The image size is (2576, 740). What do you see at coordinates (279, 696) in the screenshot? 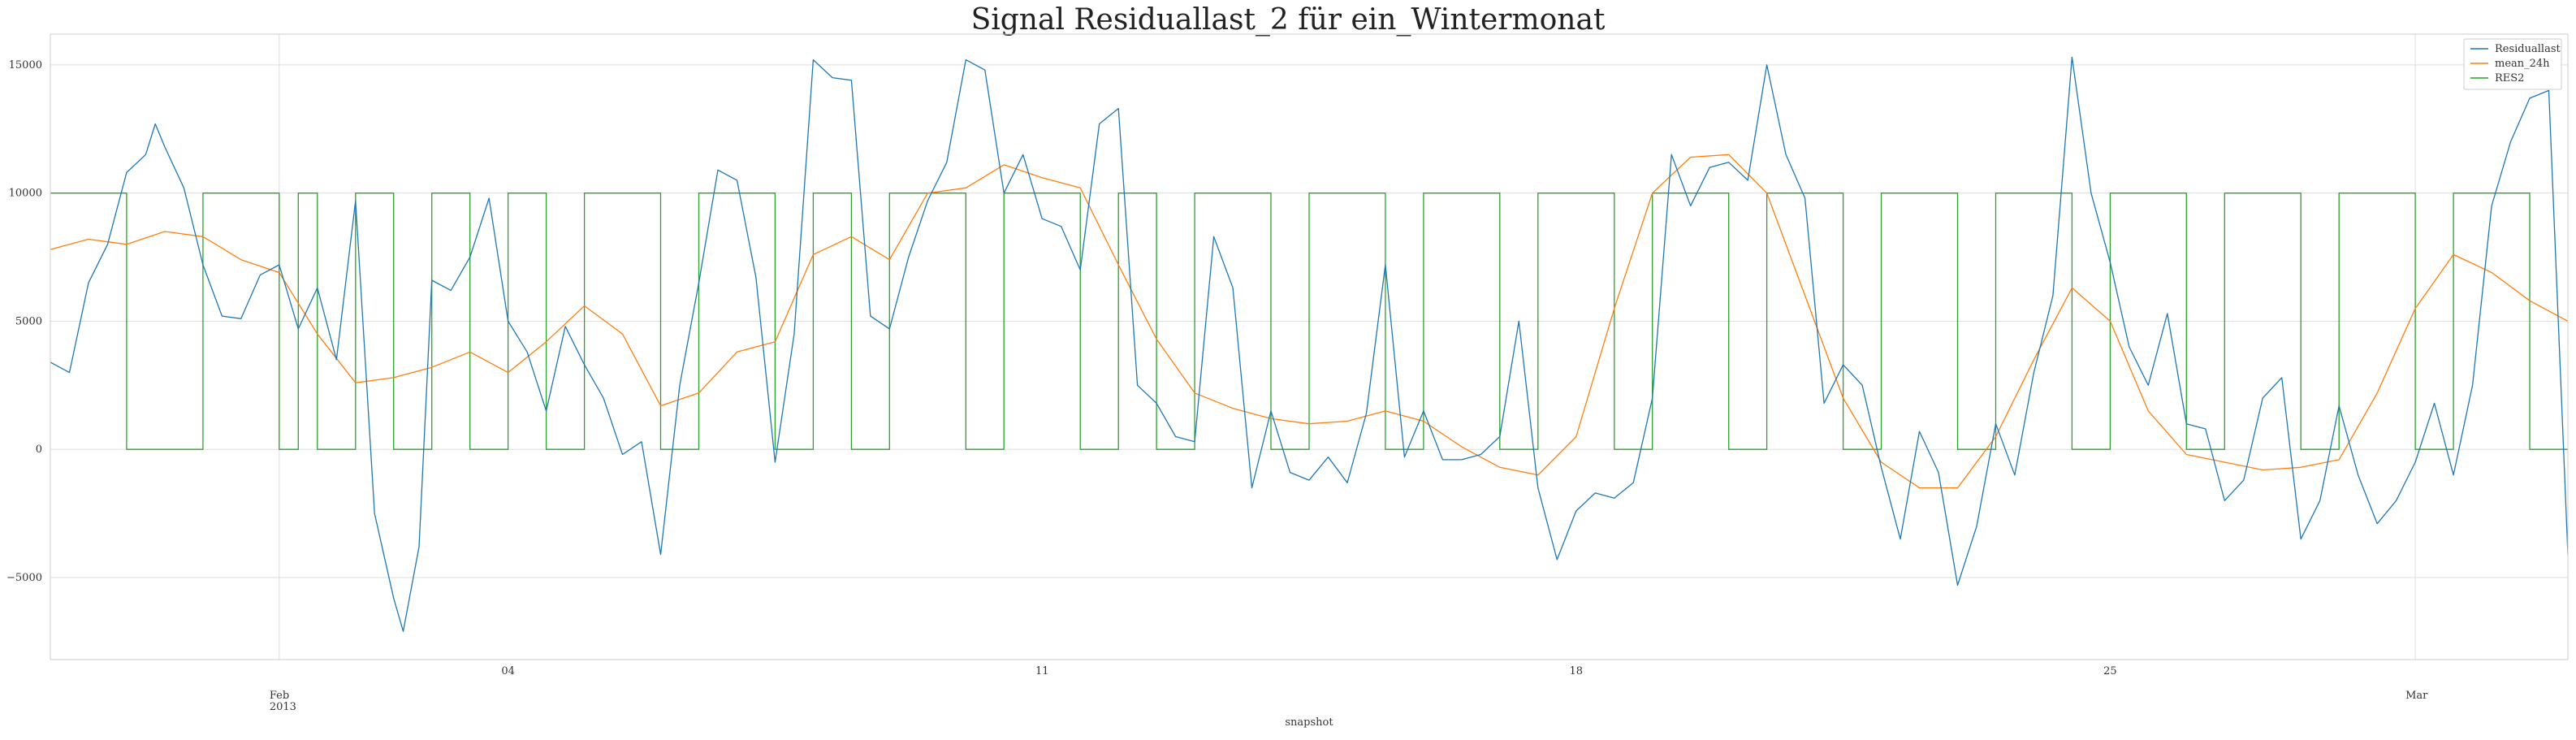
I see `x-tick-label: Feb` at bounding box center [279, 696].